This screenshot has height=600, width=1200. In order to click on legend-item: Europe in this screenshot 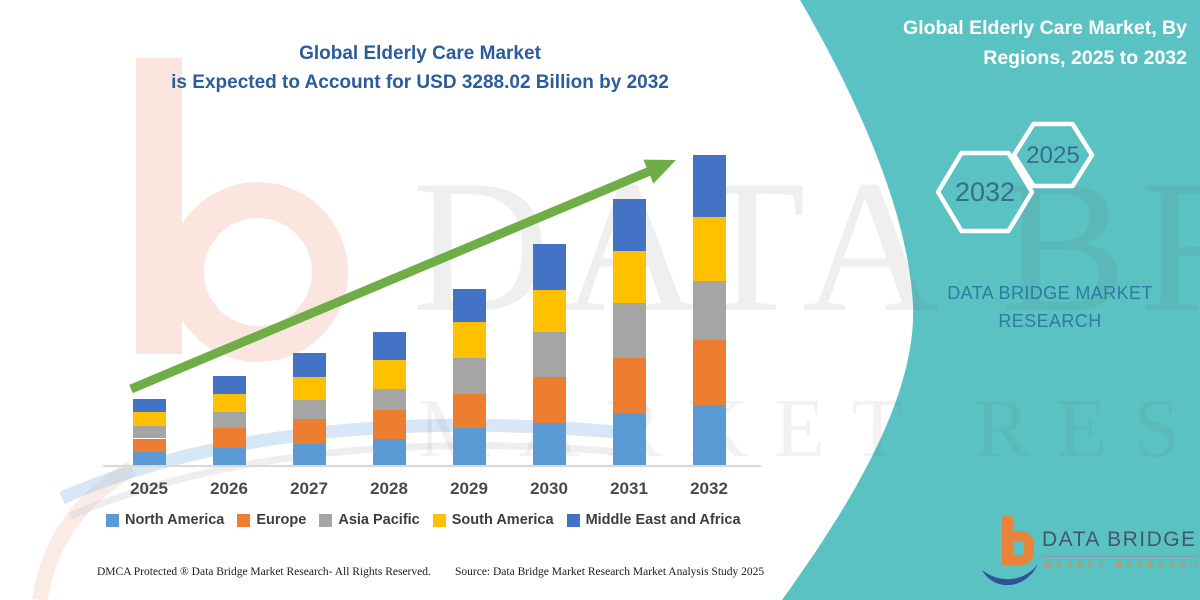, I will do `click(271, 520)`.